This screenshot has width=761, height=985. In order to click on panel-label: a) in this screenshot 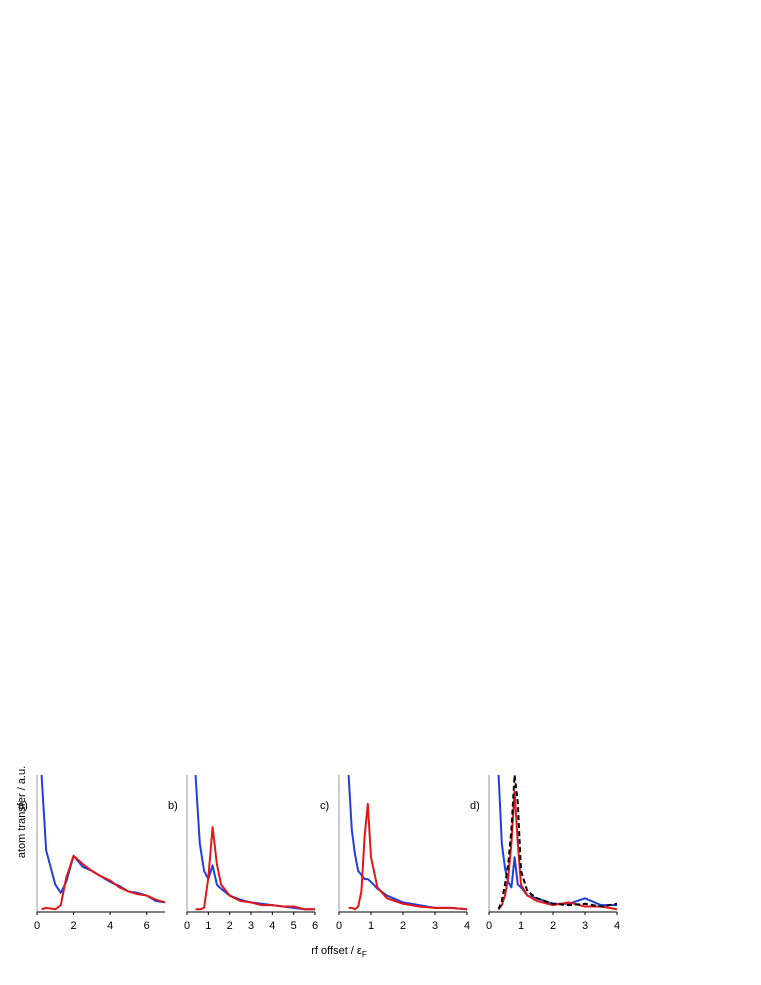, I will do `click(23, 806)`.